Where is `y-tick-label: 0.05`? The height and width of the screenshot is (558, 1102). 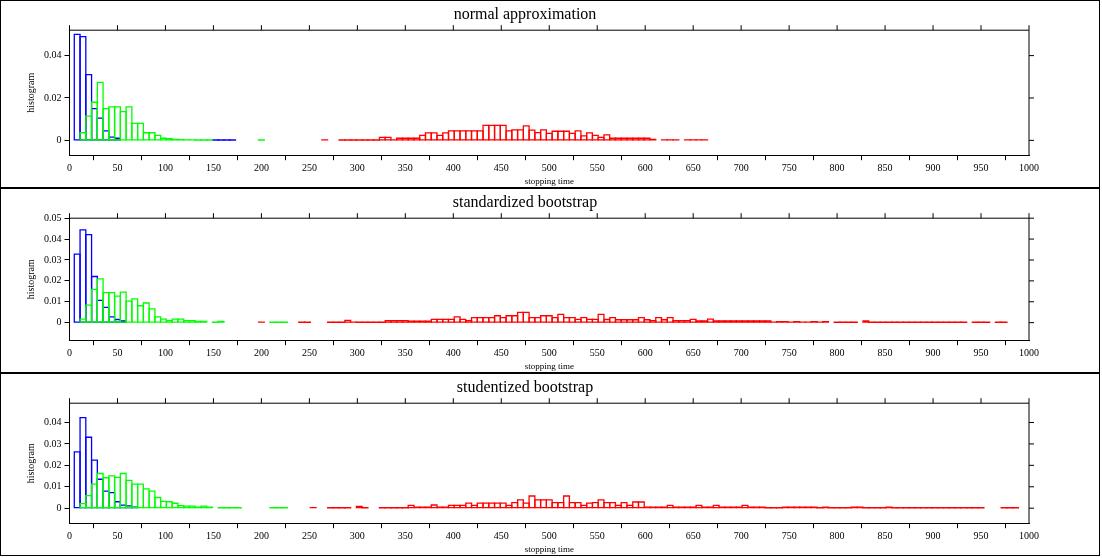
y-tick-label: 0.05 is located at coordinates (53, 217).